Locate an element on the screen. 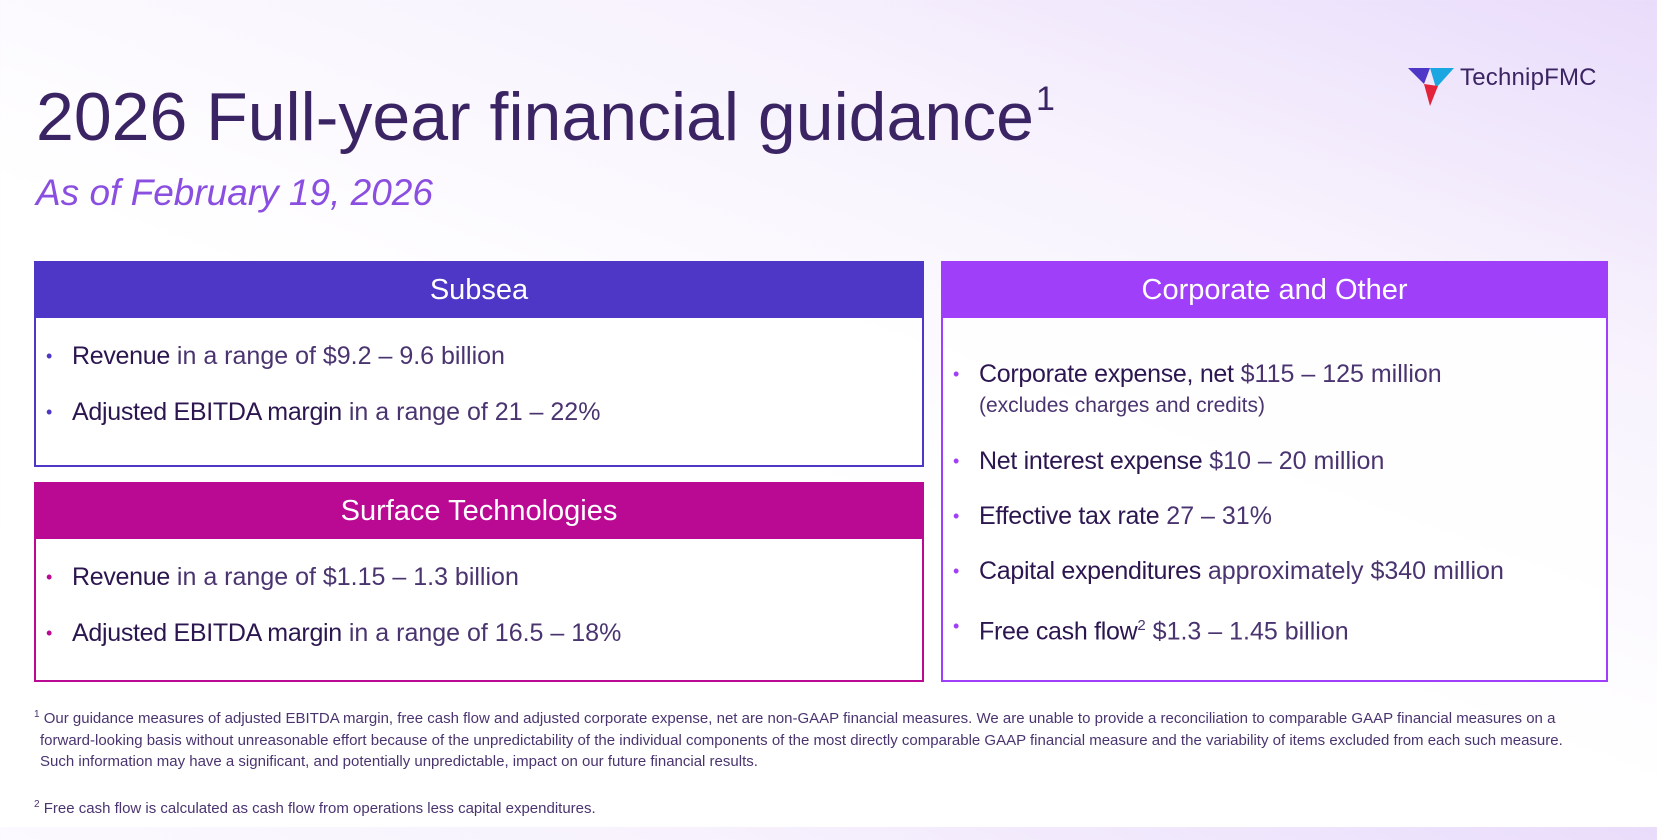 The width and height of the screenshot is (1657, 840). item-label: Corporate expense, net is located at coordinates (1106, 374).